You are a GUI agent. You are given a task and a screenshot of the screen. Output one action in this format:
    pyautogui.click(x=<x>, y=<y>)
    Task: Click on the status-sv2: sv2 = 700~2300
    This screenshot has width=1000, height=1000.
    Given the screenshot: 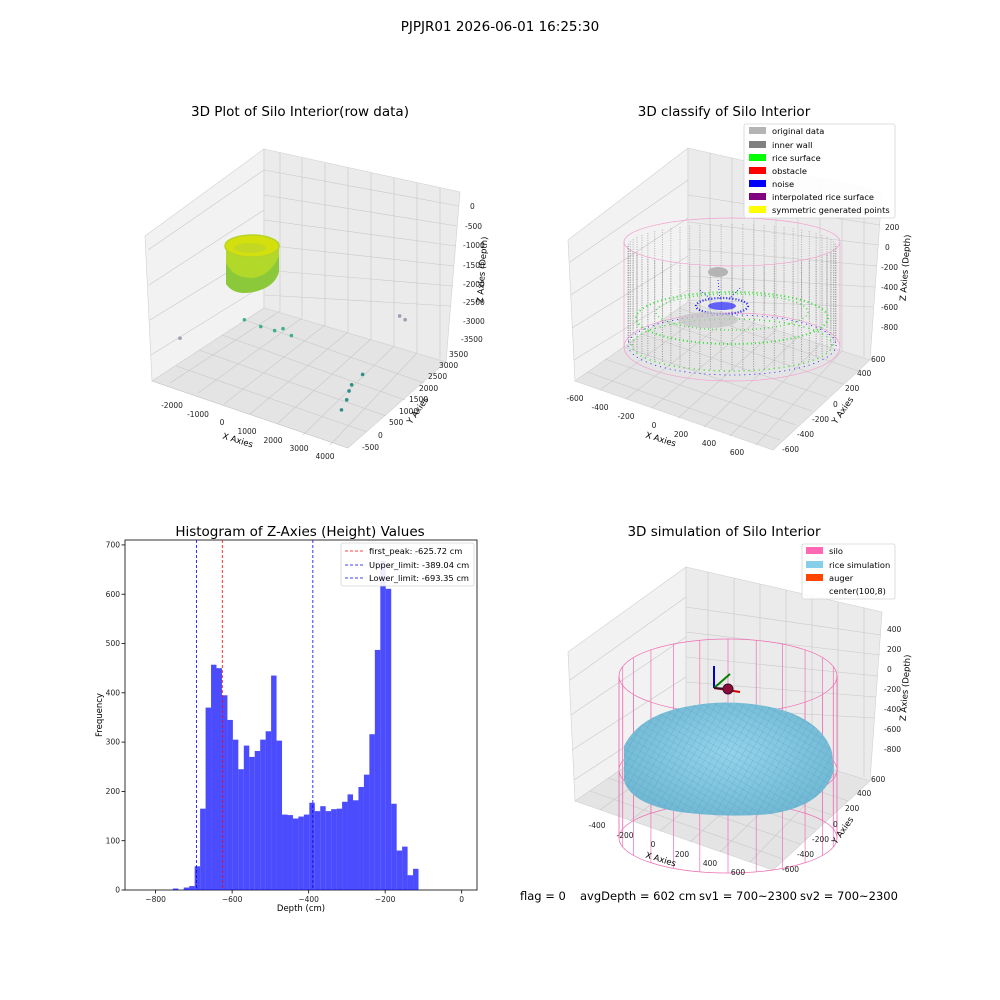 What is the action you would take?
    pyautogui.click(x=849, y=896)
    